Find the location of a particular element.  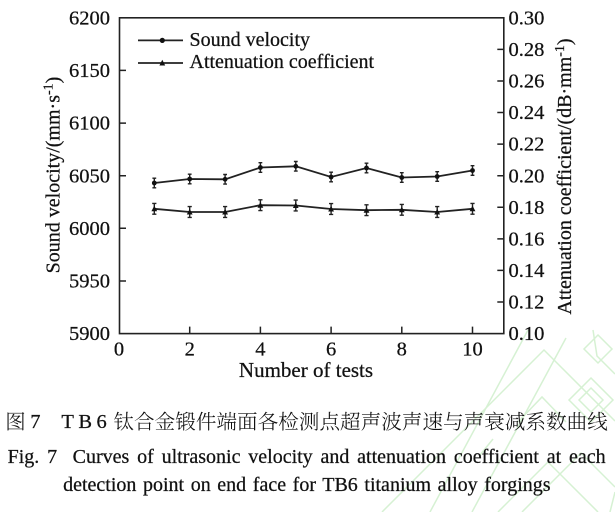

svg-text: 0.16 is located at coordinates (527, 240).